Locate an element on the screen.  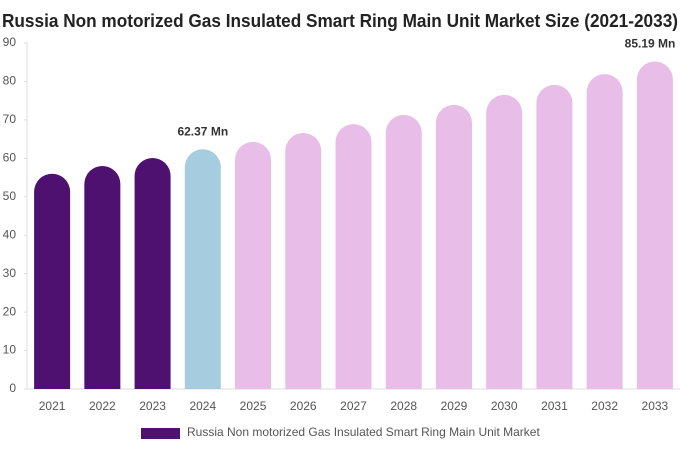
y-tick-label: 40 is located at coordinates (10, 234).